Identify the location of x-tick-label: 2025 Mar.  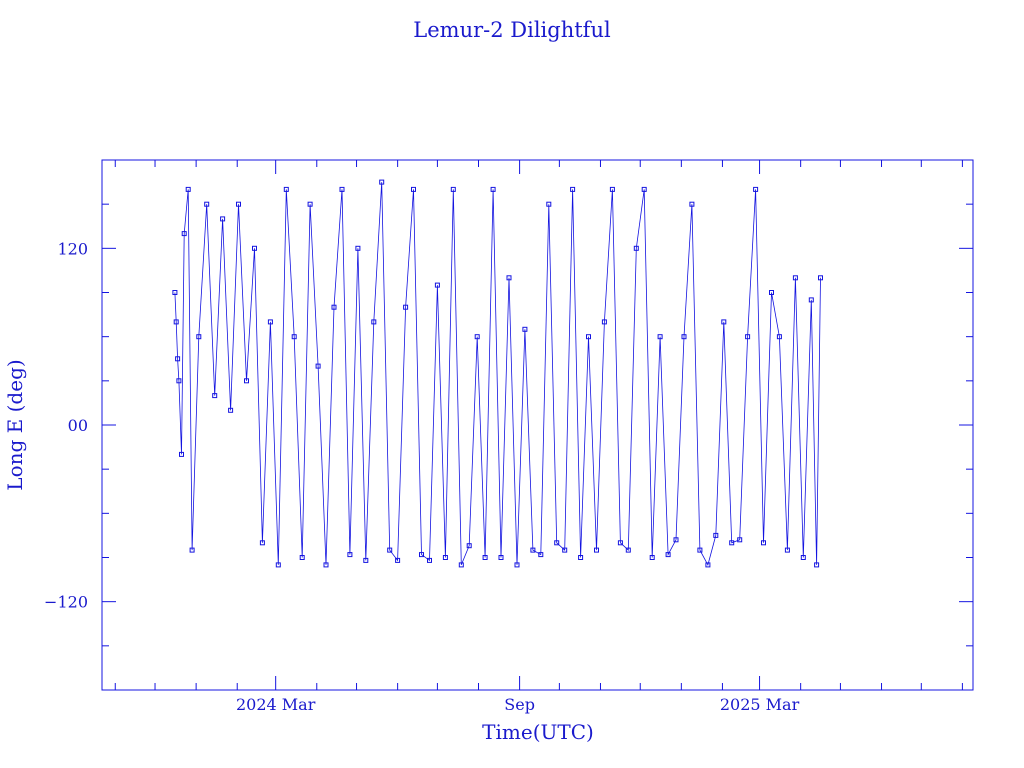
(760, 704).